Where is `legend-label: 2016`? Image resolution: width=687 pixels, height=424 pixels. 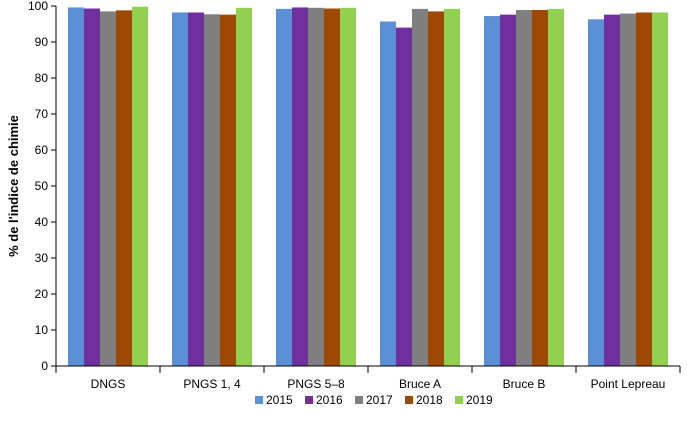 legend-label: 2016 is located at coordinates (329, 400).